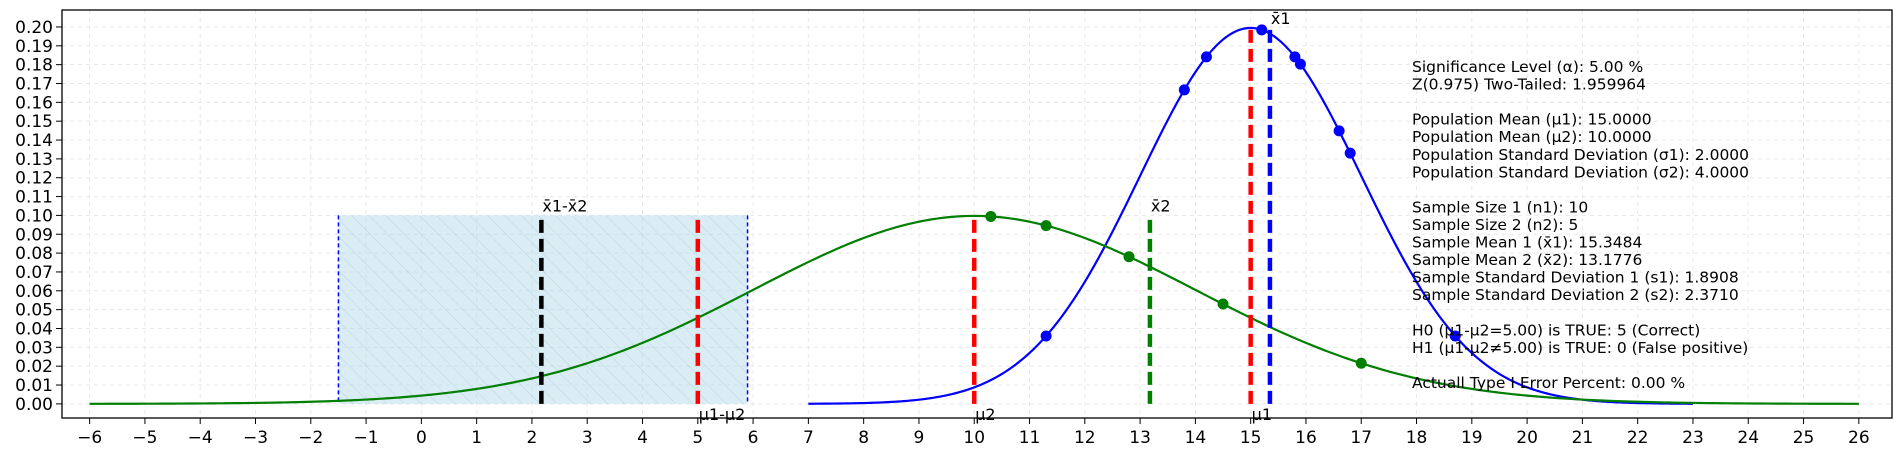  What do you see at coordinates (808, 438) in the screenshot?
I see `x-tick-label: 7` at bounding box center [808, 438].